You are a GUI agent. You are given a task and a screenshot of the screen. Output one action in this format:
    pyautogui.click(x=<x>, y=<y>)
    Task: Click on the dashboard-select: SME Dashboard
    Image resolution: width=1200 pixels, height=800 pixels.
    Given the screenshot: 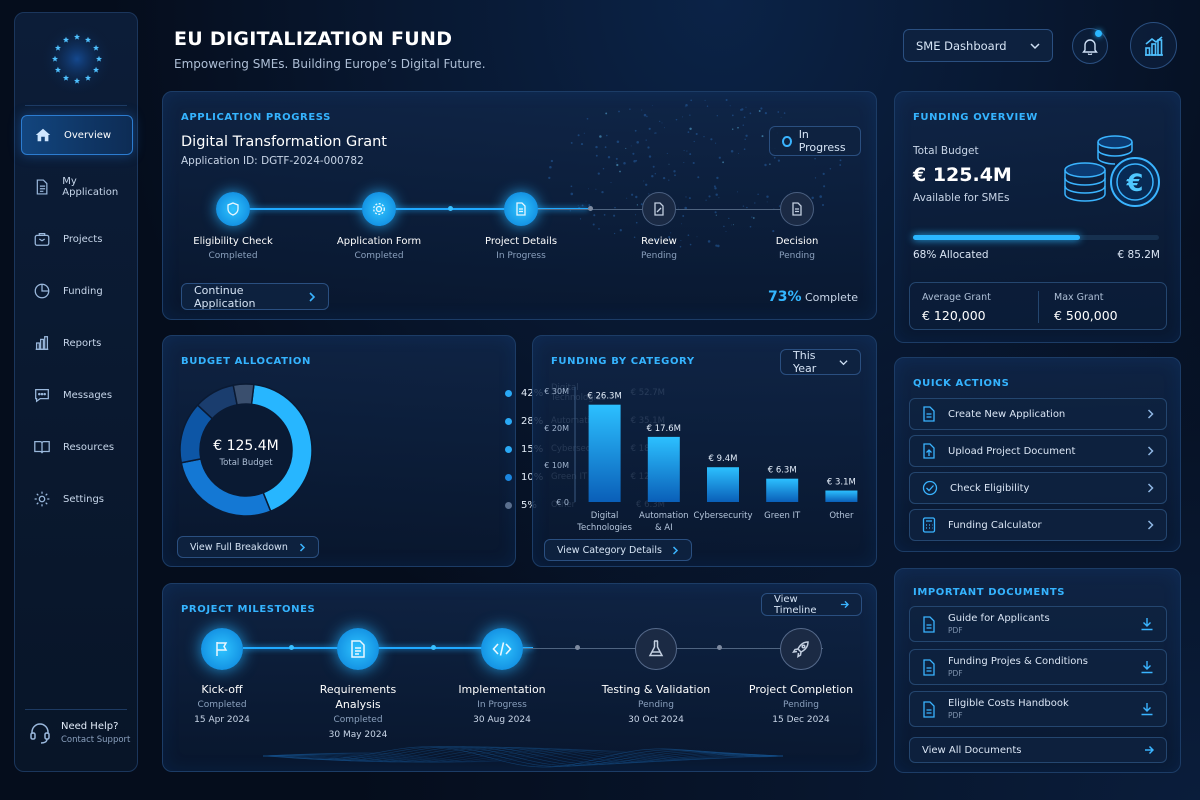 What is the action you would take?
    pyautogui.click(x=978, y=45)
    